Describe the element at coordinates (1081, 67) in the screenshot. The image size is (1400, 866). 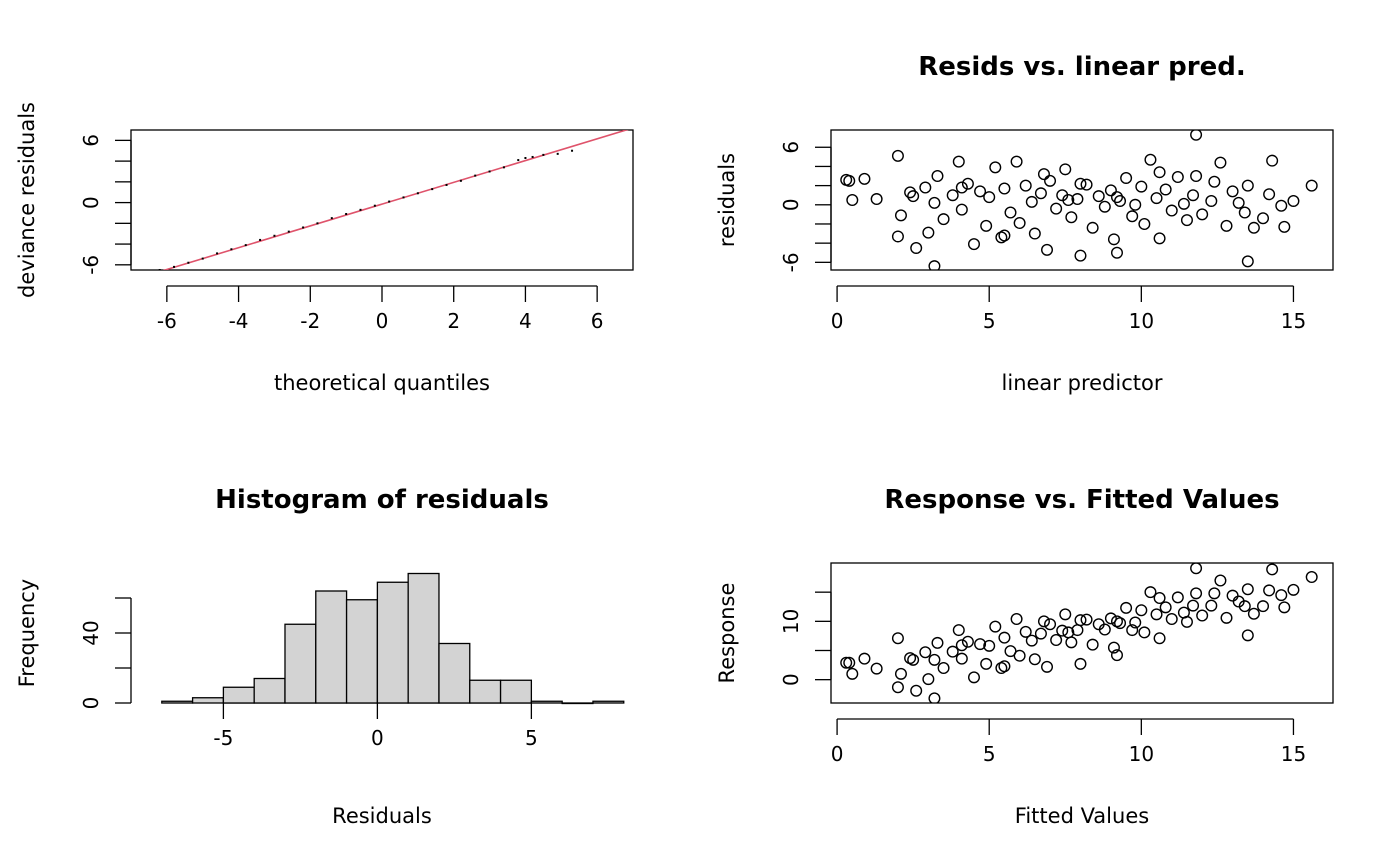
I see `chart-title: Resids vs. linear pred.` at that location.